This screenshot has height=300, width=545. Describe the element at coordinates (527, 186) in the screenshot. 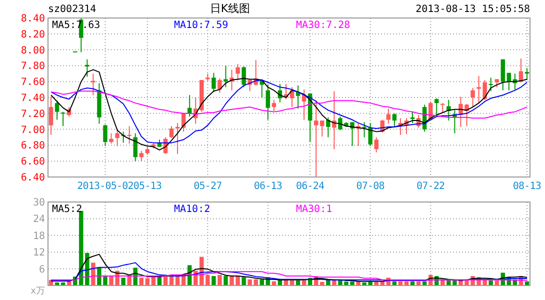

I see `x-tick-label: 08-13` at that location.